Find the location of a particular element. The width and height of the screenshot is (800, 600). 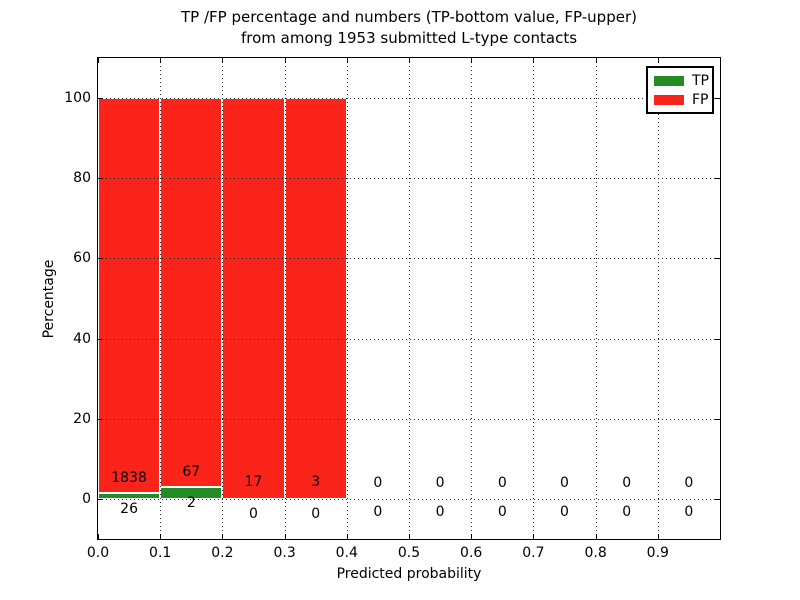

x-gridline-0.1 is located at coordinates (161, 298).